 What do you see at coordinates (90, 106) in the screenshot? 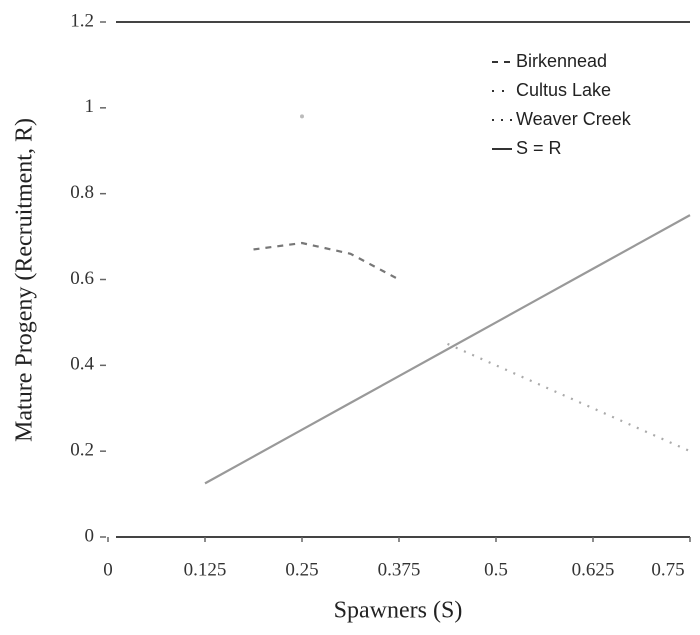
I see `y-tick-label: 1` at bounding box center [90, 106].